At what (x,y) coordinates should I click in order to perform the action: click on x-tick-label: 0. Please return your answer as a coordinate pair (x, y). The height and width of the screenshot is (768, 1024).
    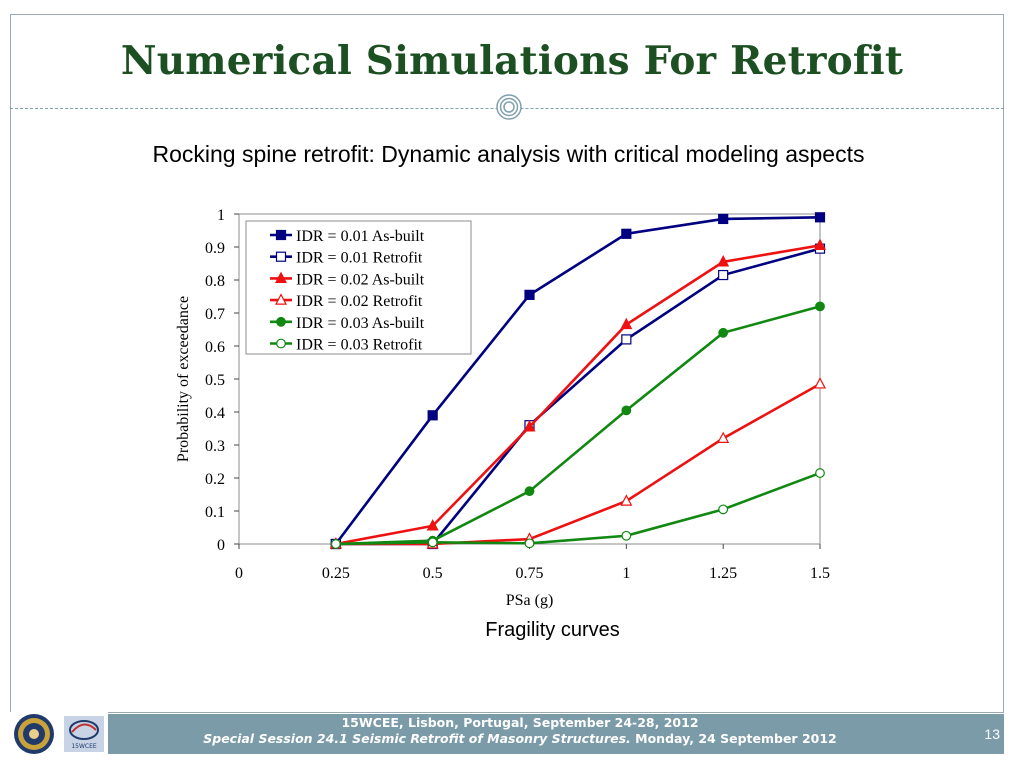
    Looking at the image, I should click on (239, 573).